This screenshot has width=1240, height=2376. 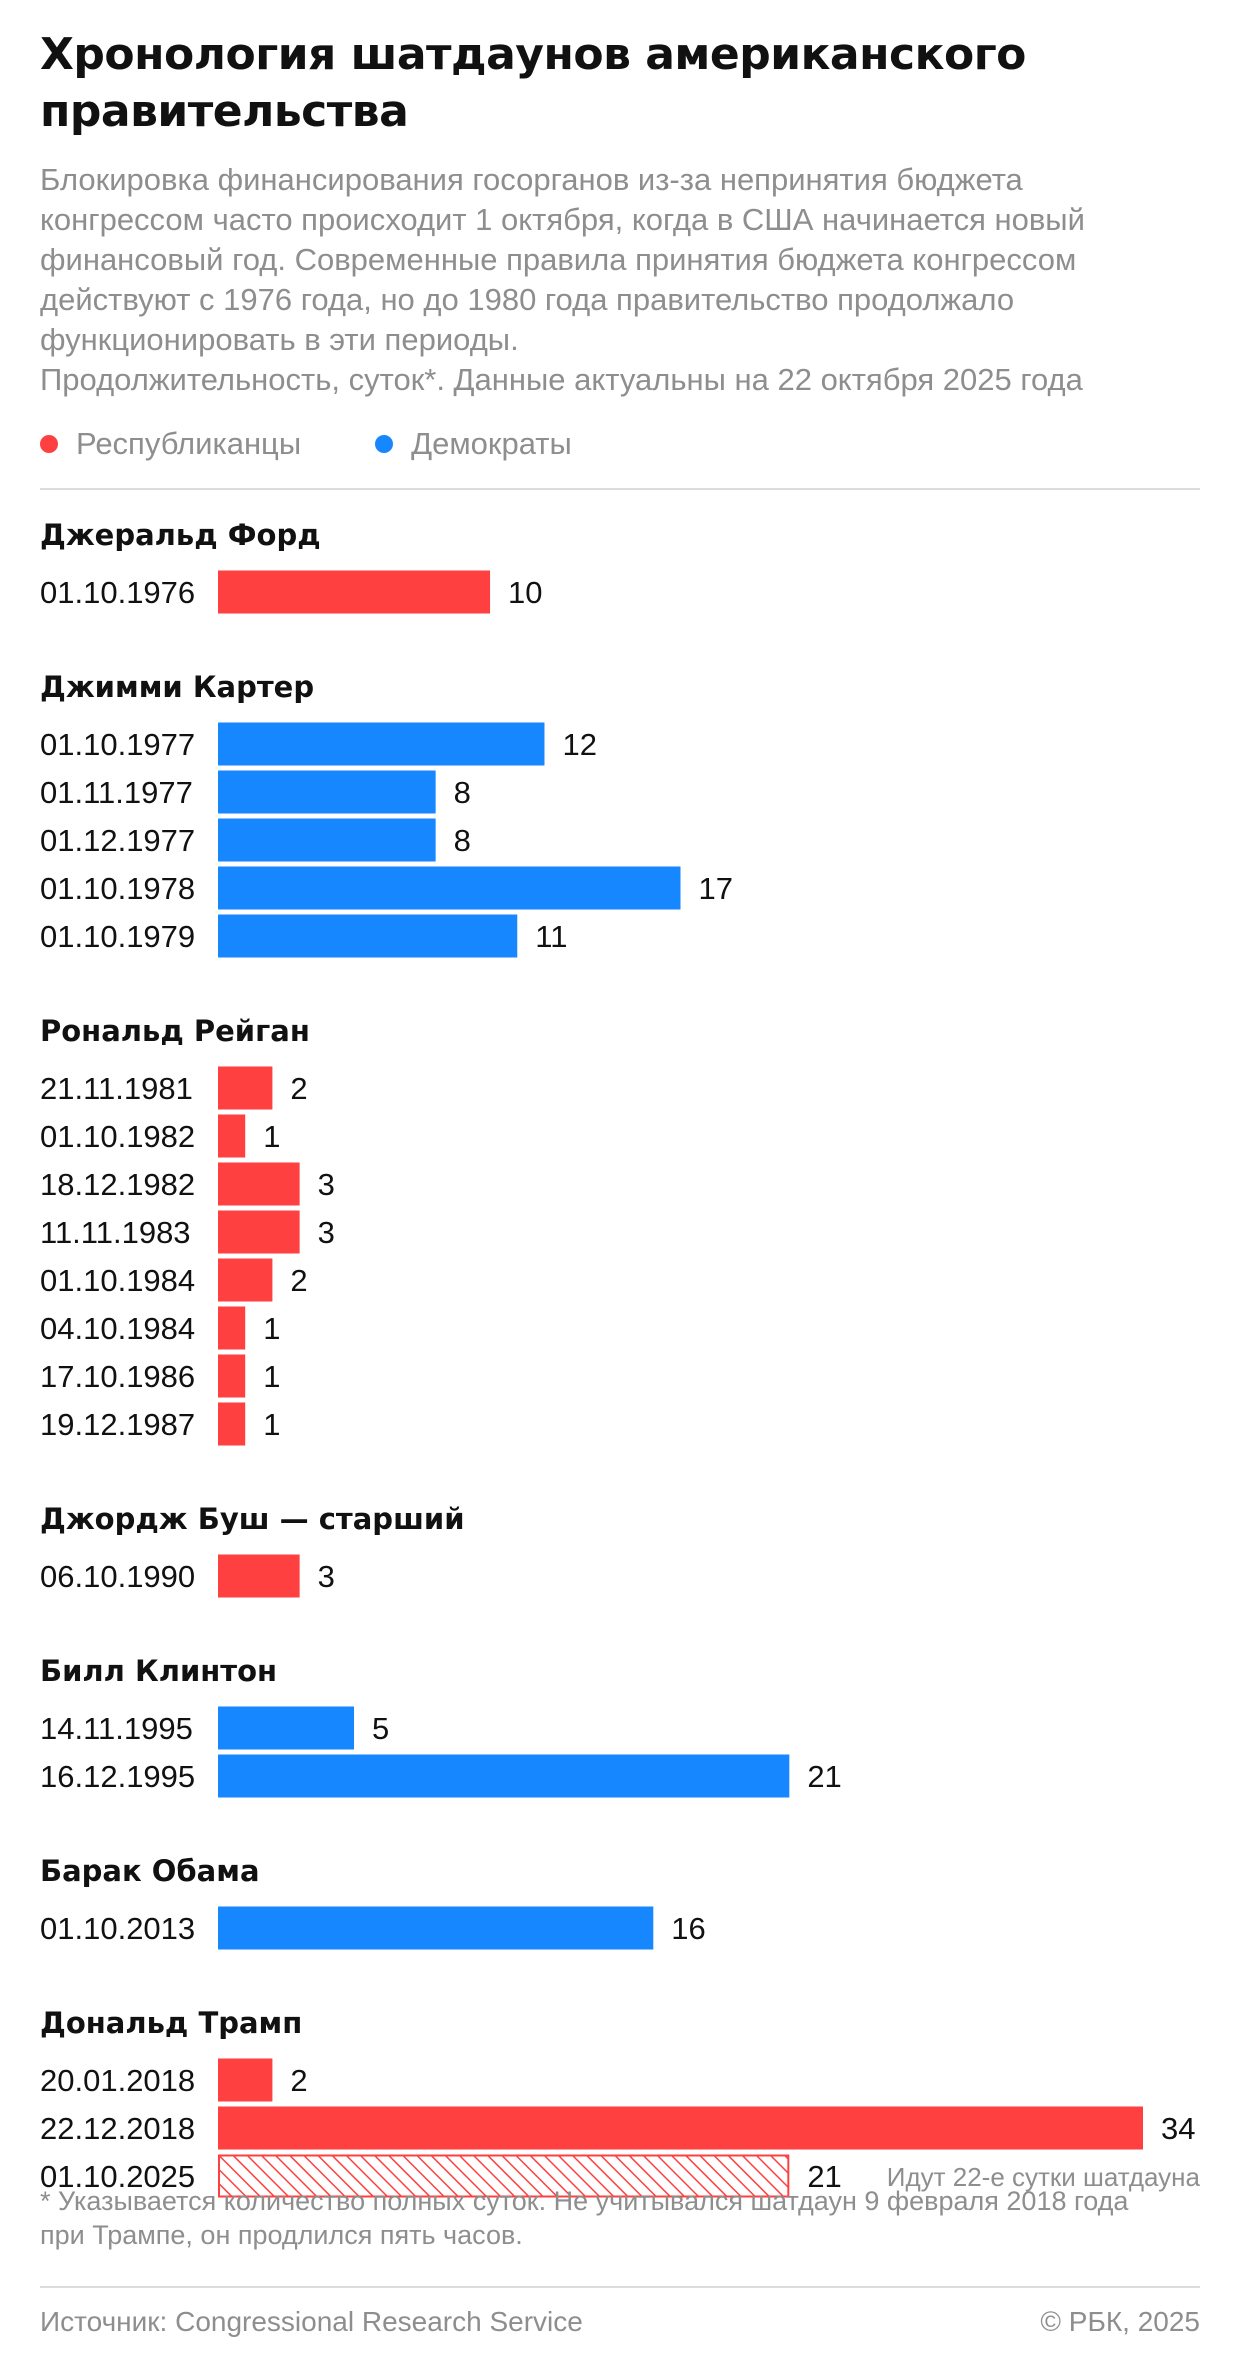 What do you see at coordinates (688, 1928) in the screenshot?
I see `bar-value-label: 16` at bounding box center [688, 1928].